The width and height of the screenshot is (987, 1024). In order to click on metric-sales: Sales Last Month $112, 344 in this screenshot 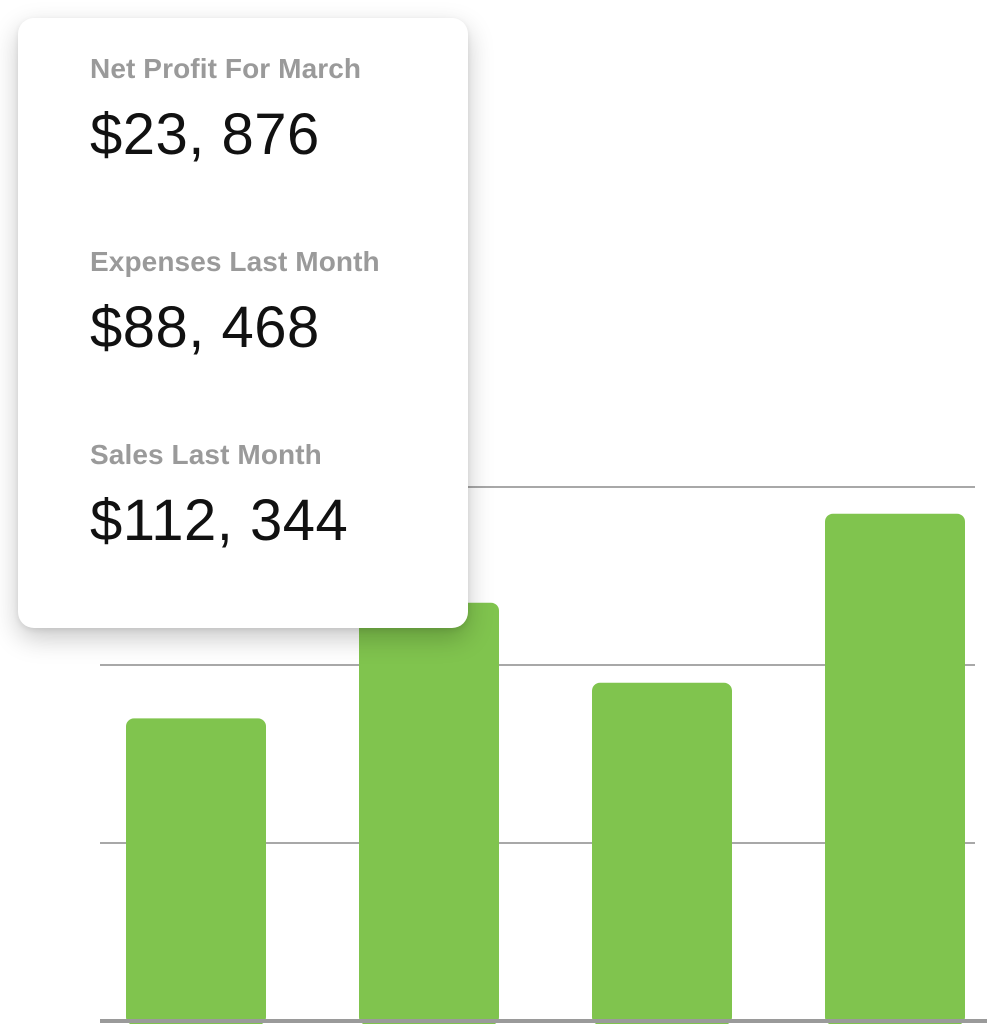, I will do `click(279, 534)`.